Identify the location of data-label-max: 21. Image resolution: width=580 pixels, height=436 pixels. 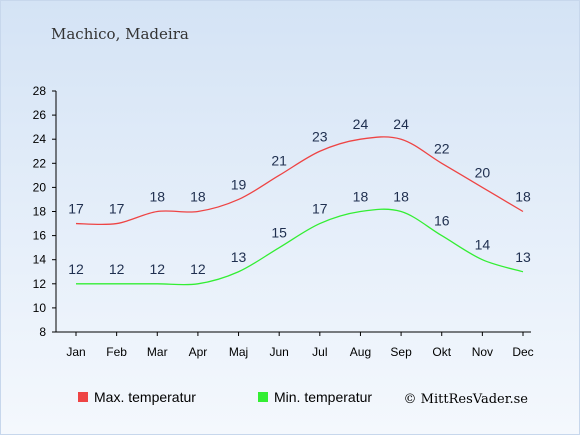
(279, 160).